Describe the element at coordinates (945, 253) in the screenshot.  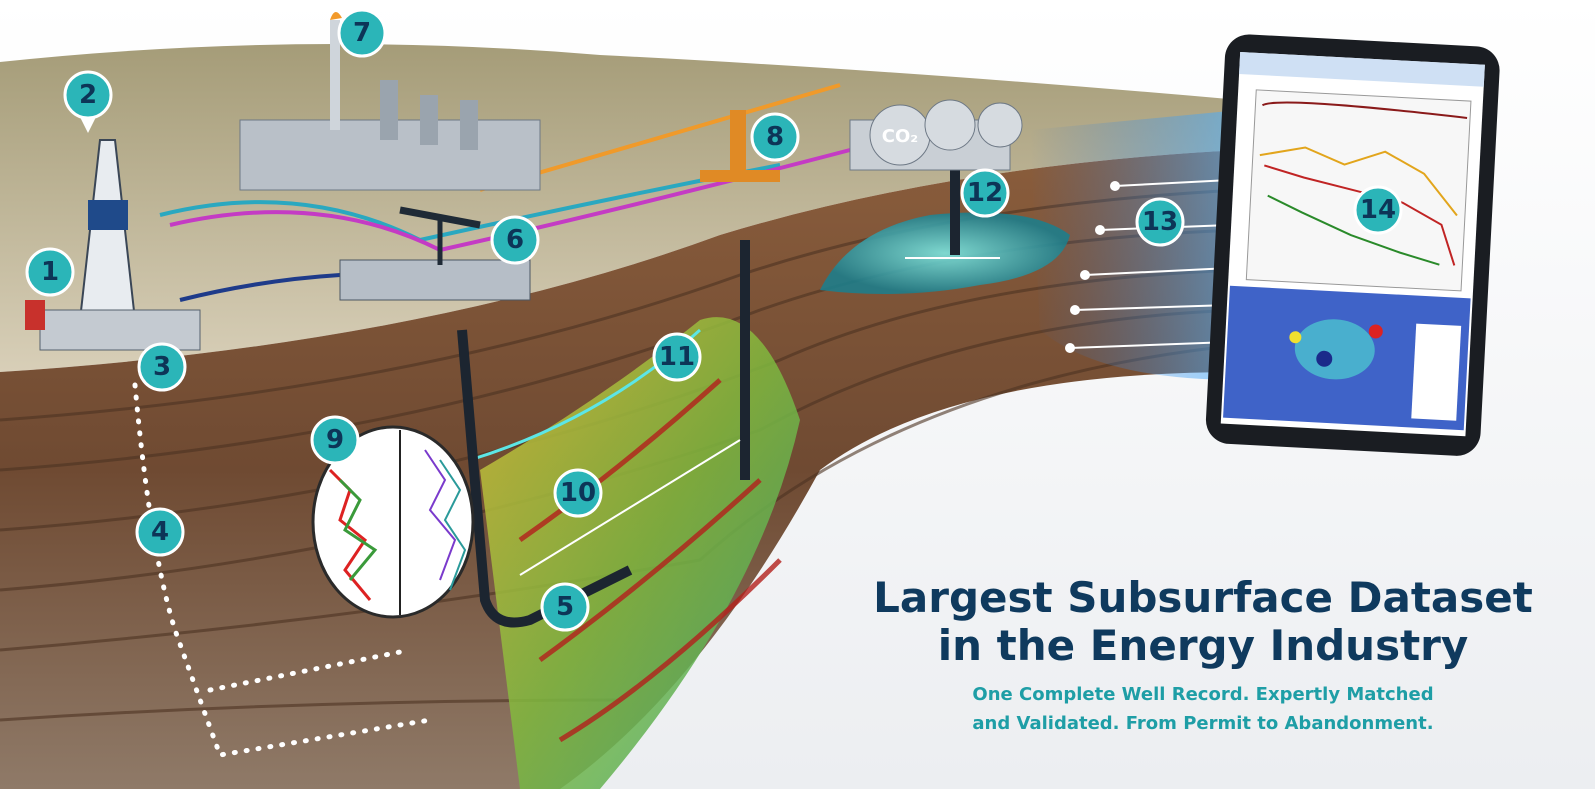
I see `reservoir` at that location.